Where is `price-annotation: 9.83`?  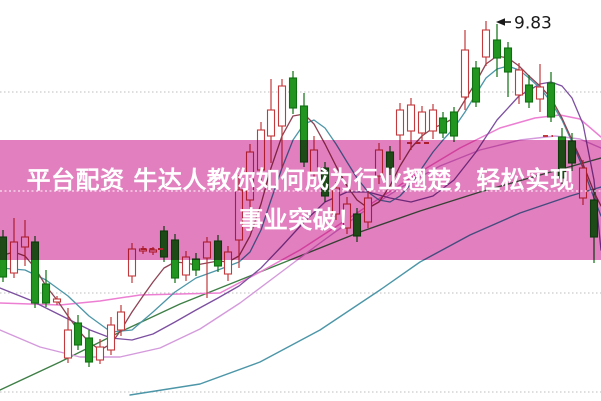
price-annotation: 9.83 is located at coordinates (524, 24).